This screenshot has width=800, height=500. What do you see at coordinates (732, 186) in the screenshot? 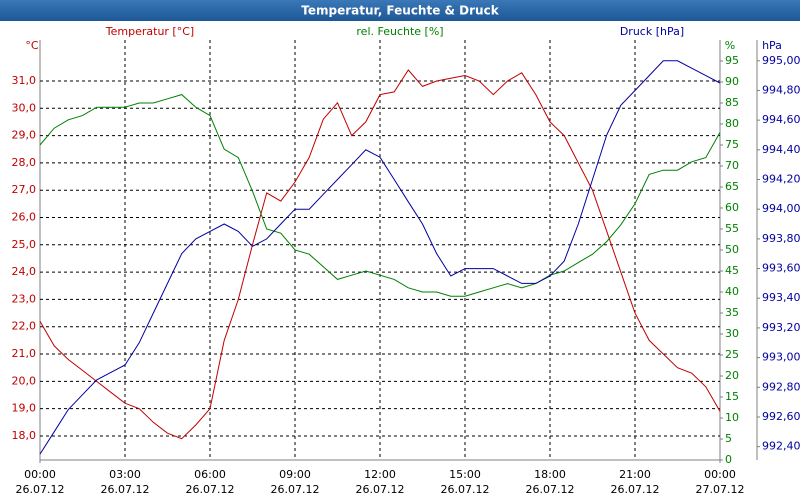
I see `y2-tick-label: 65` at bounding box center [732, 186].